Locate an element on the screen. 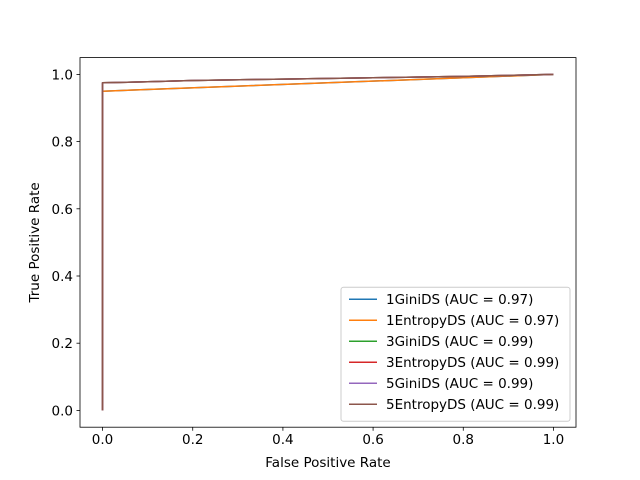 This screenshot has width=640, height=480. legend-label: 3GiniDS (AUC = 0.99) is located at coordinates (459, 342).